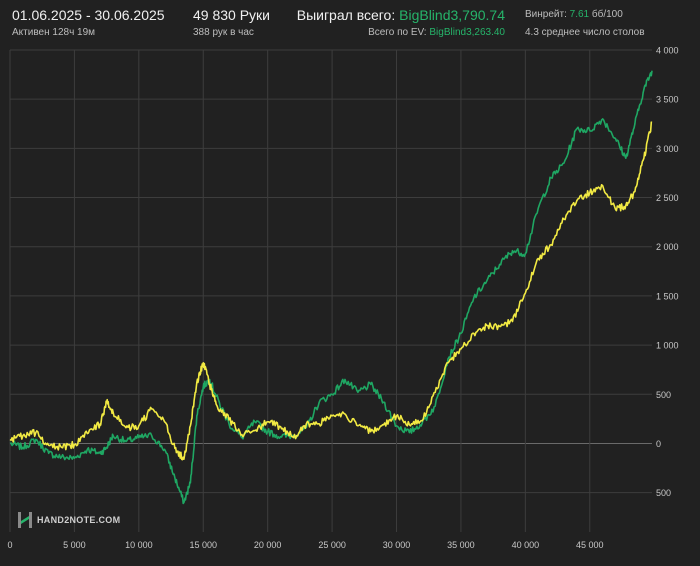  I want to click on winrate: Винрейт: 7.61 бб/100, so click(574, 14).